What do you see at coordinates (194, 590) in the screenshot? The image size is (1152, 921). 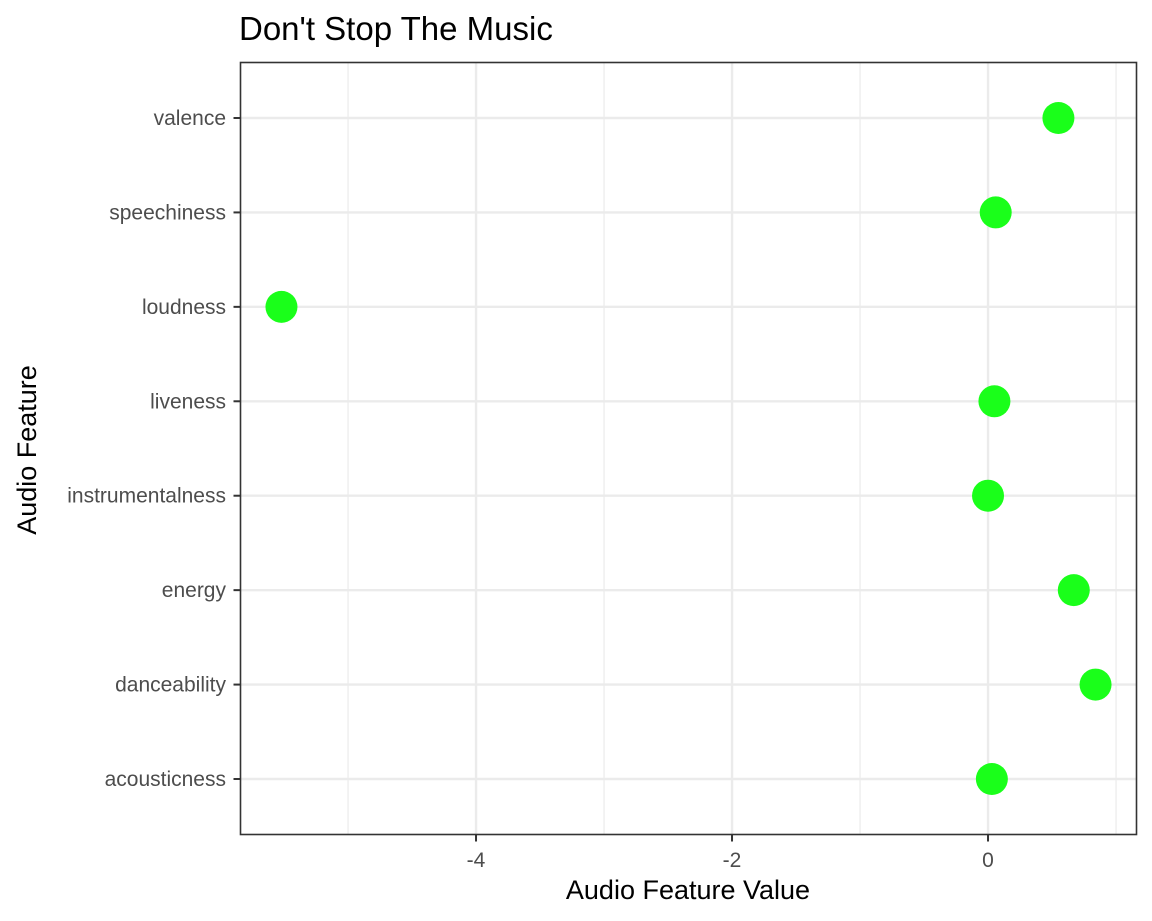 I see `y-tick-label: energy` at bounding box center [194, 590].